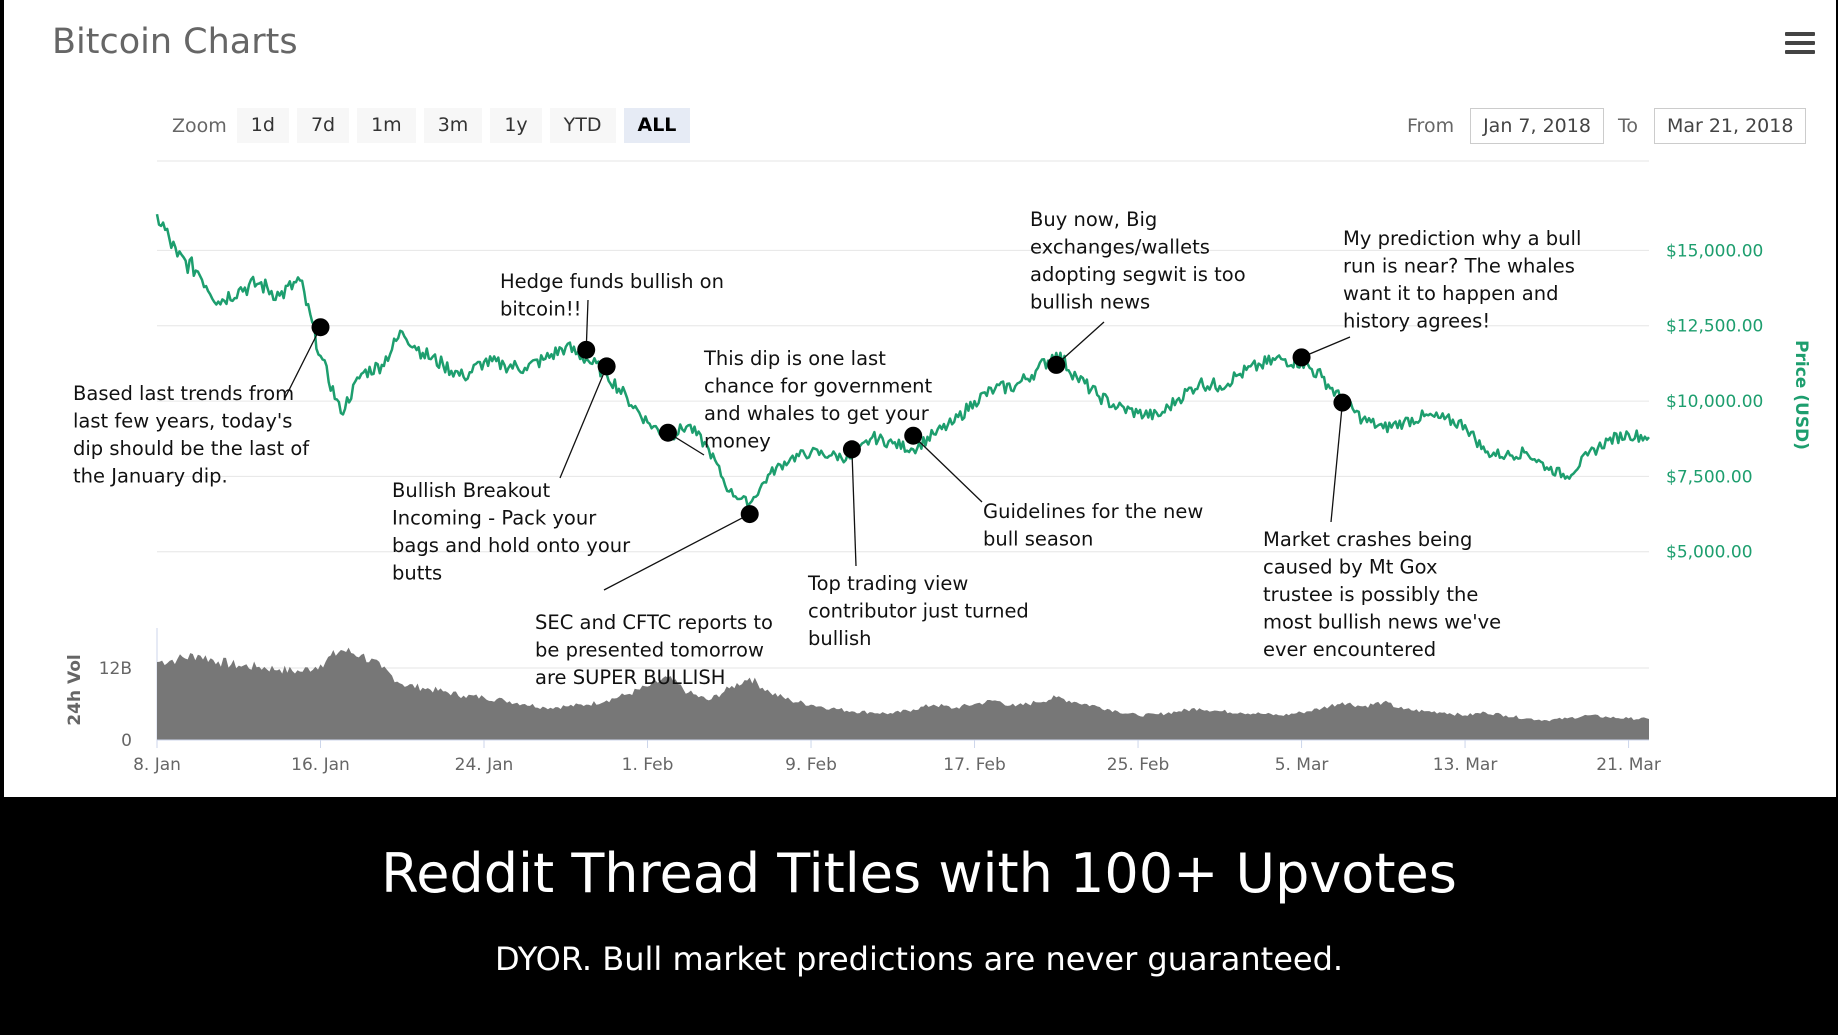 The image size is (1838, 1035). Describe the element at coordinates (794, 358) in the screenshot. I see `annotation-text: This dip is one last` at that location.